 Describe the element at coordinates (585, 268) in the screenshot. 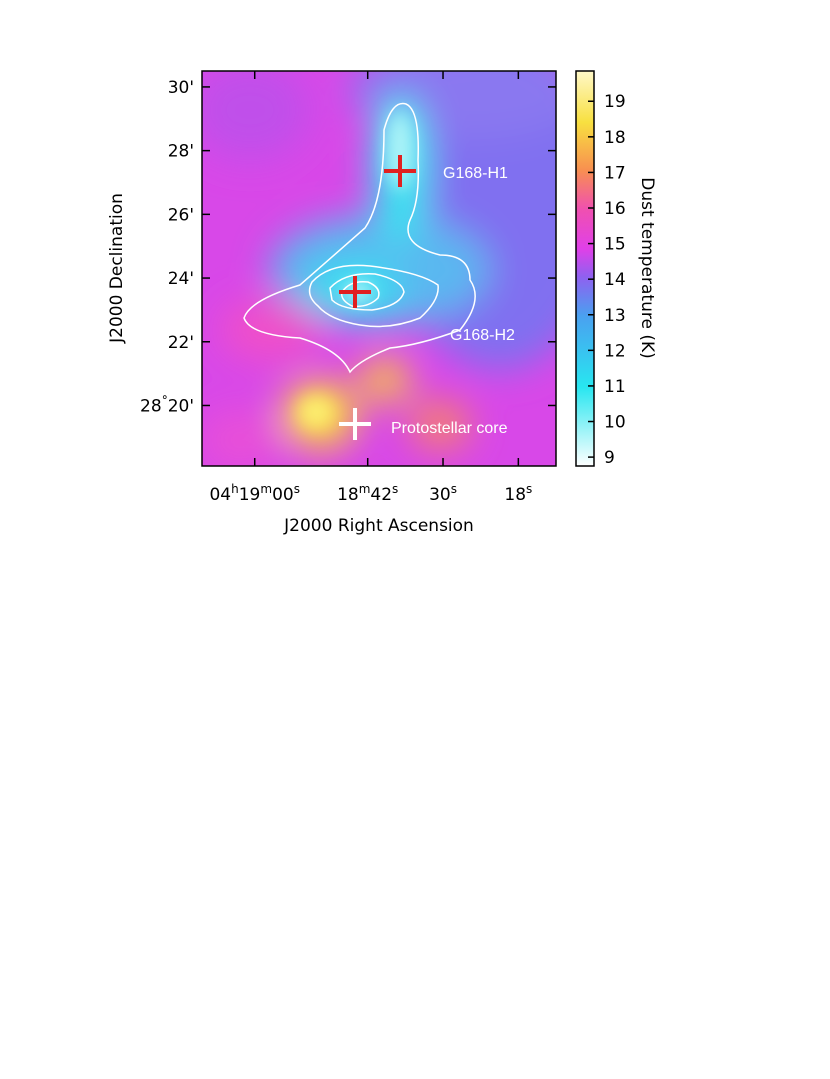

I see `colorbar` at that location.